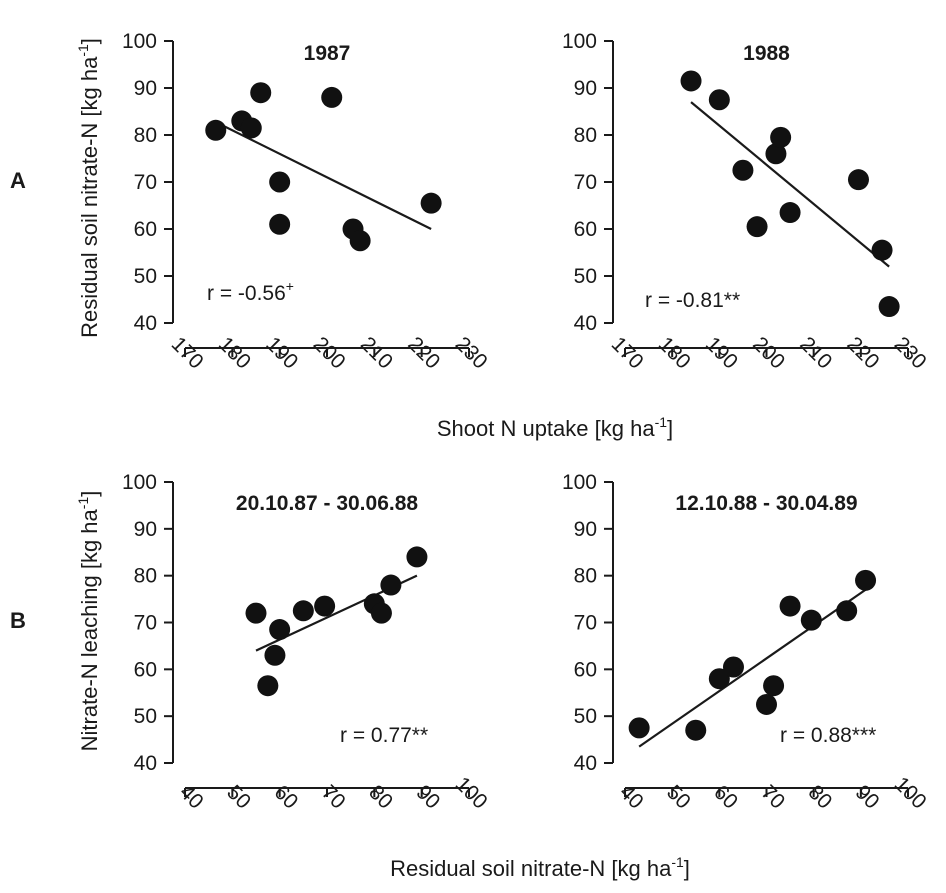 This screenshot has height=893, width=946. Describe the element at coordinates (815, 352) in the screenshot. I see `x-tick-label: 210` at that location.